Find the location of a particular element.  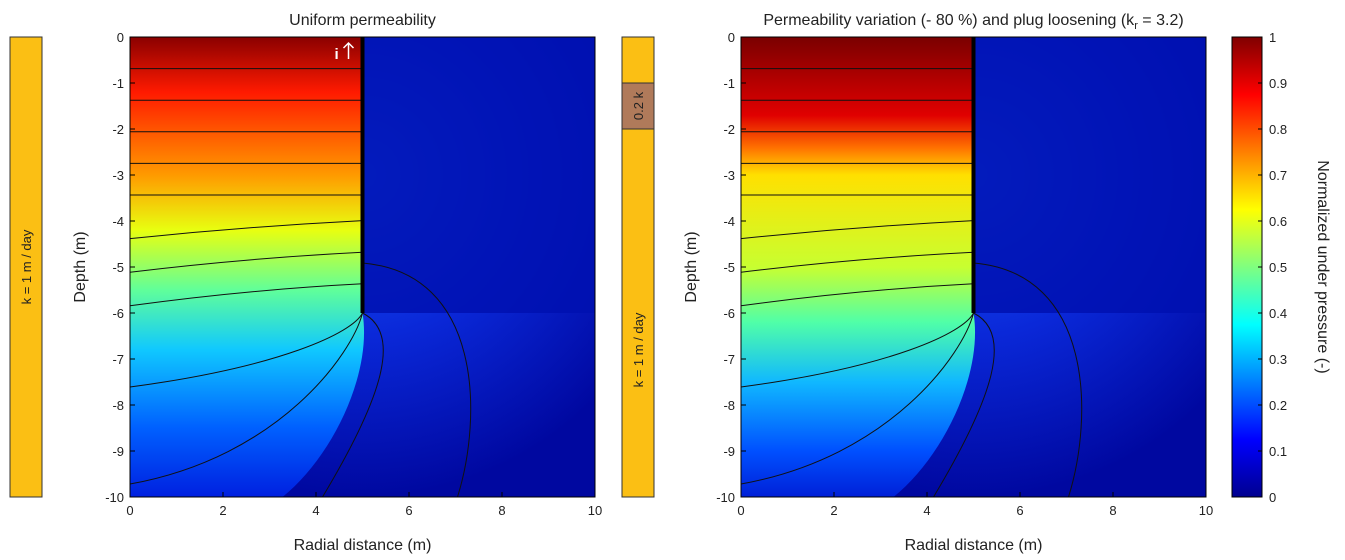

layer-label: 0.2 k is located at coordinates (638, 105).